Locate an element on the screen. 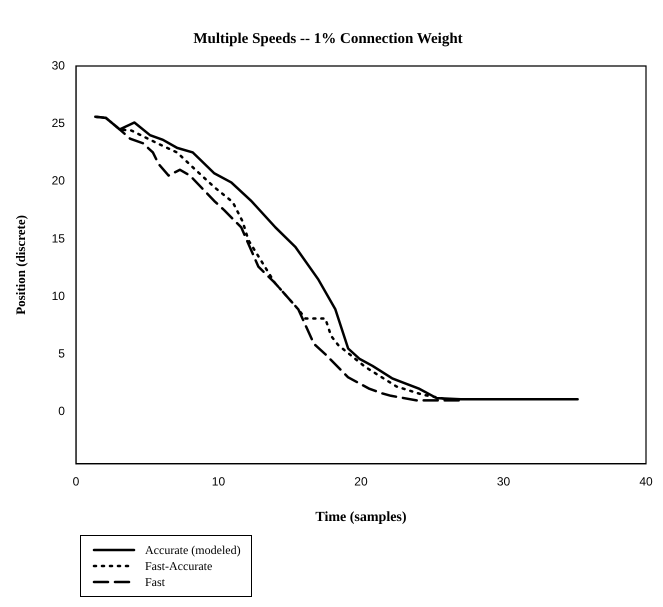 Image resolution: width=663 pixels, height=607 pixels. legend-label: Accurate (modeled) is located at coordinates (193, 550).